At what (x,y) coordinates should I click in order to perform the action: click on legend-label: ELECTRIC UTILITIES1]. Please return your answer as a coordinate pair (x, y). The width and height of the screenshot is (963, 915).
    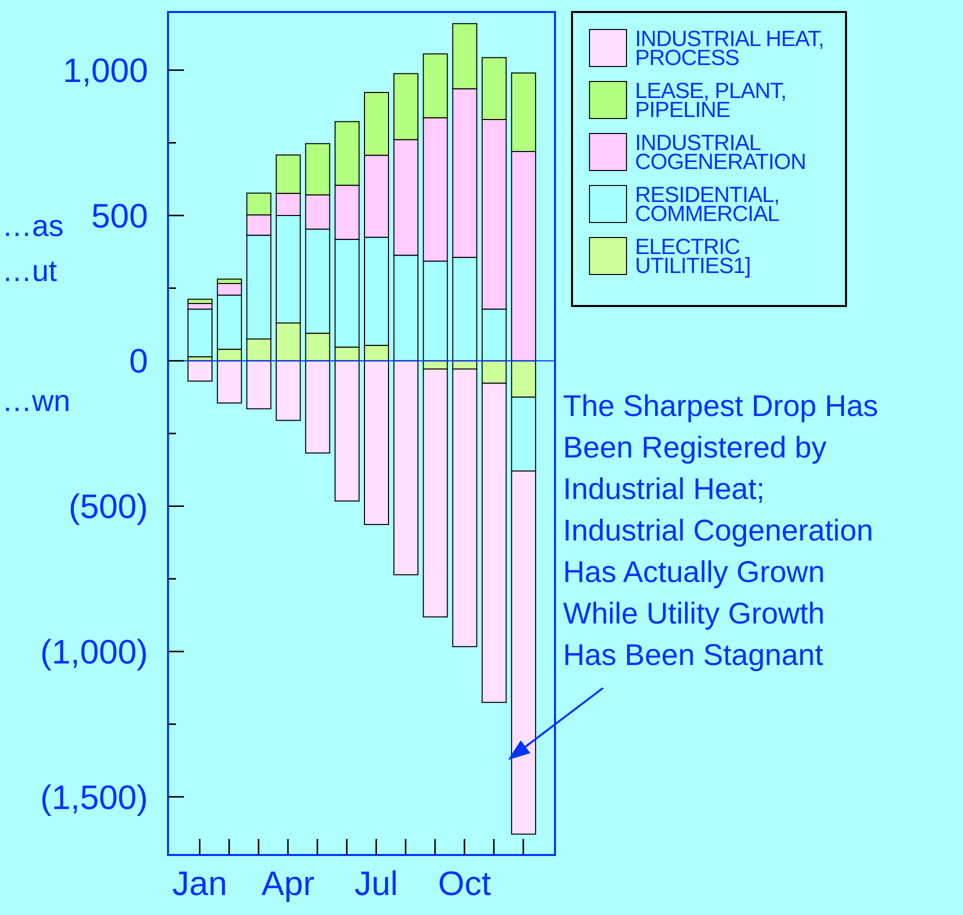
    Looking at the image, I should click on (693, 256).